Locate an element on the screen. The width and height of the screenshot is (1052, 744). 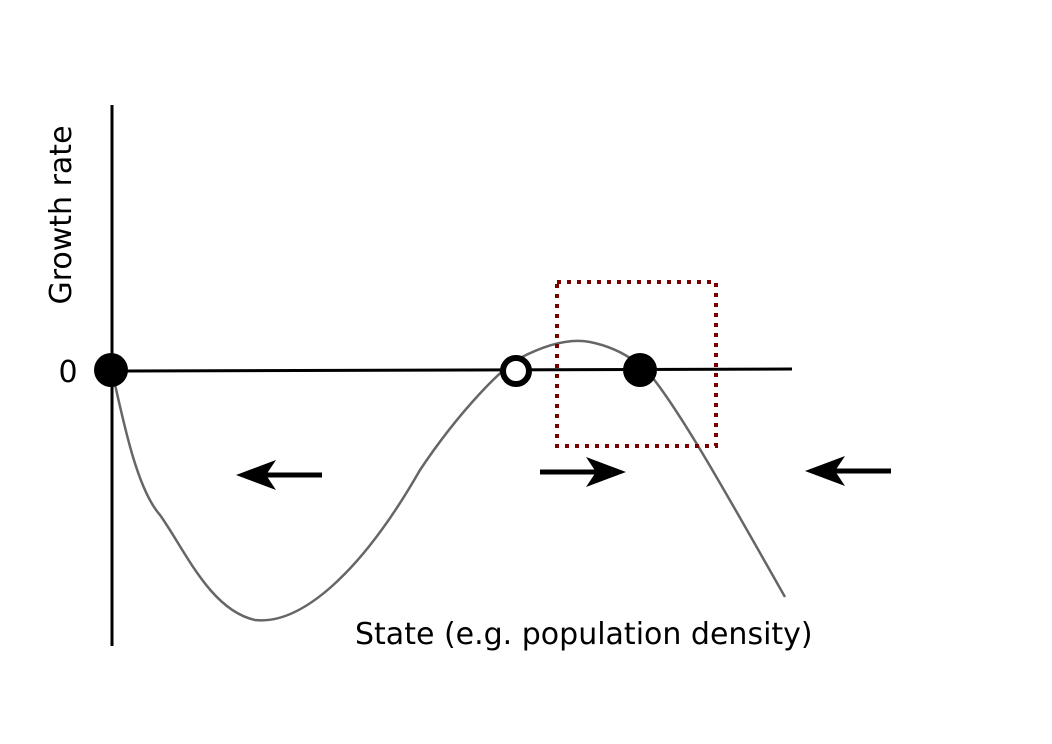
right-arrow-icon is located at coordinates (583, 472).